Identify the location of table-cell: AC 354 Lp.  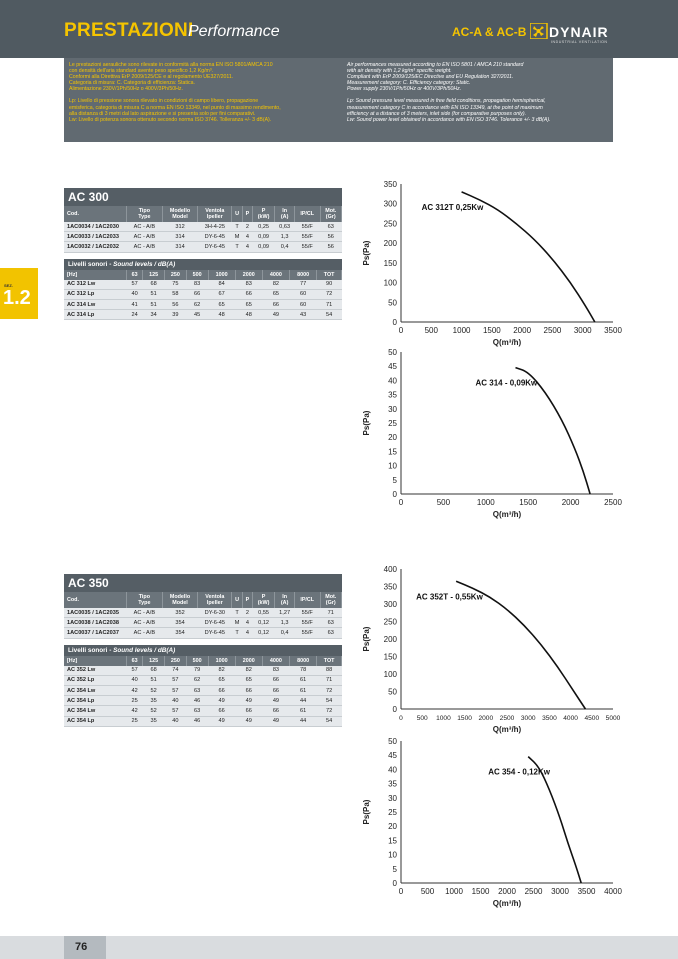
(95, 701).